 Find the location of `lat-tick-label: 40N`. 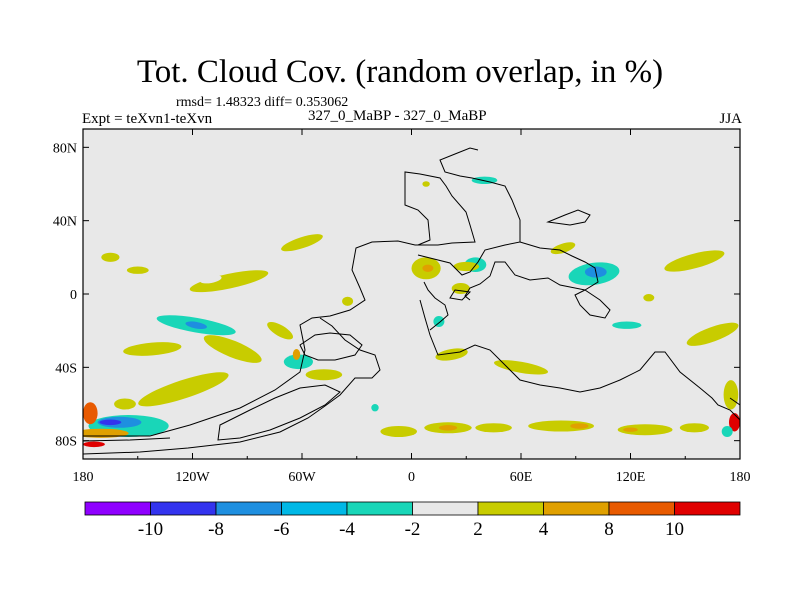

lat-tick-label: 40N is located at coordinates (65, 222).